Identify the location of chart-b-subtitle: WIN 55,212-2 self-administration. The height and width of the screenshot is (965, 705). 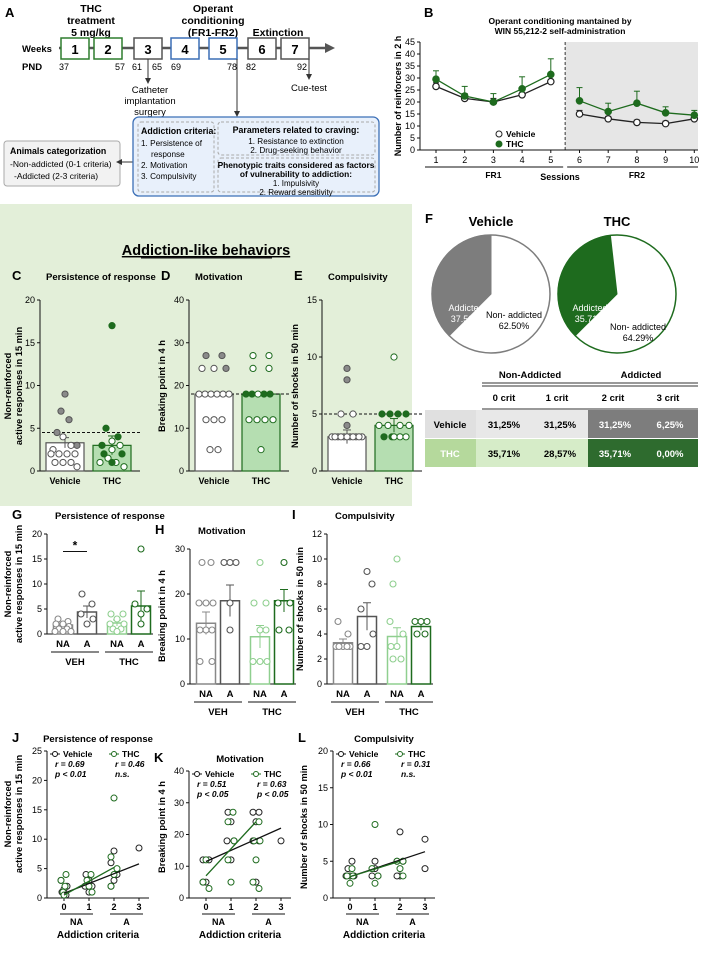
(560, 31).